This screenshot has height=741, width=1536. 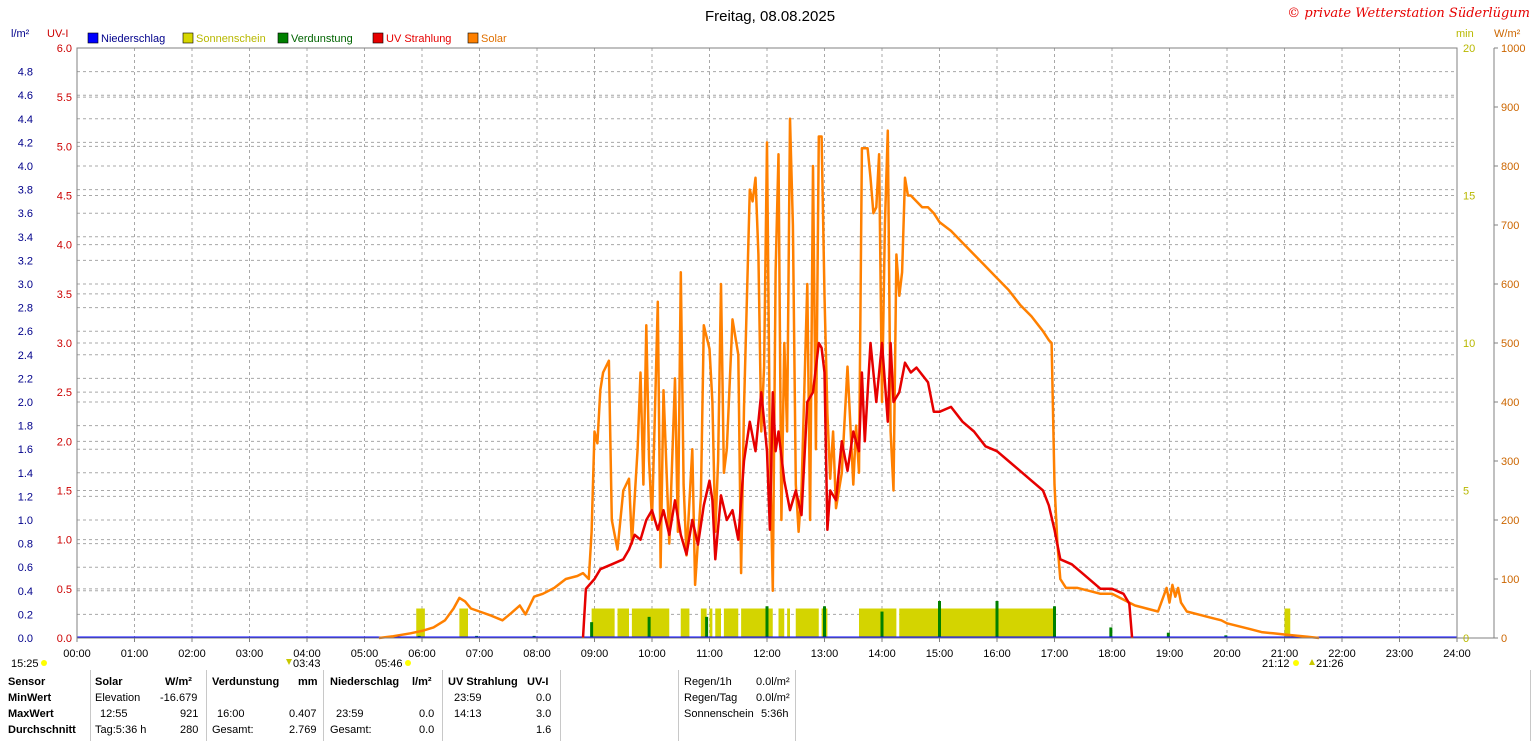 I want to click on x-tick-label: 24:00, so click(x=1457, y=654).